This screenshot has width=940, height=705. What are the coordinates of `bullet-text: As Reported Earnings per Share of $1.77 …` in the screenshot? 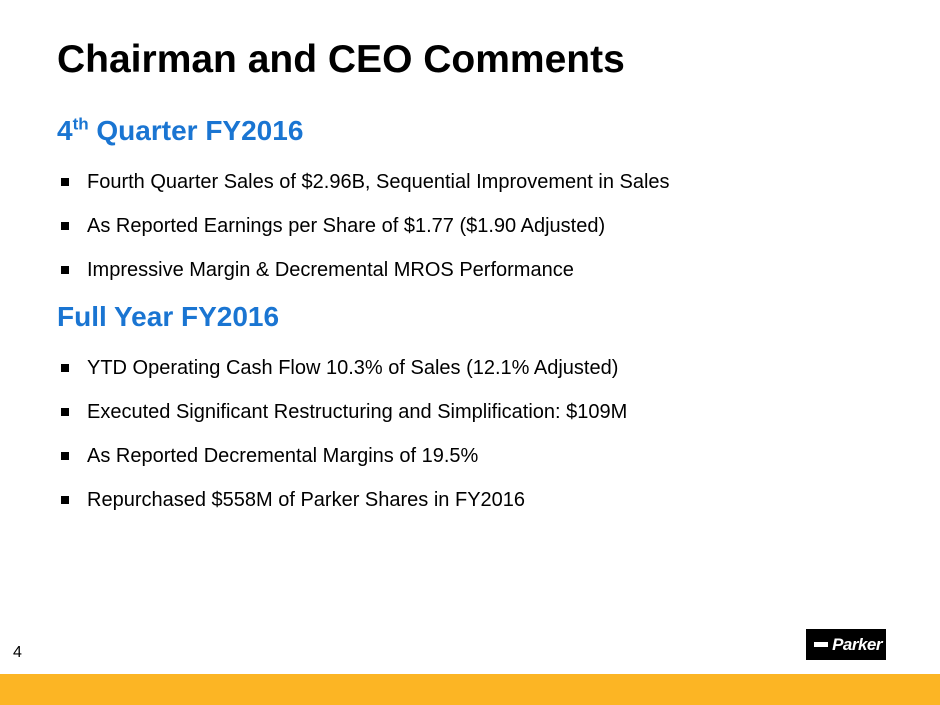 It's located at (346, 225).